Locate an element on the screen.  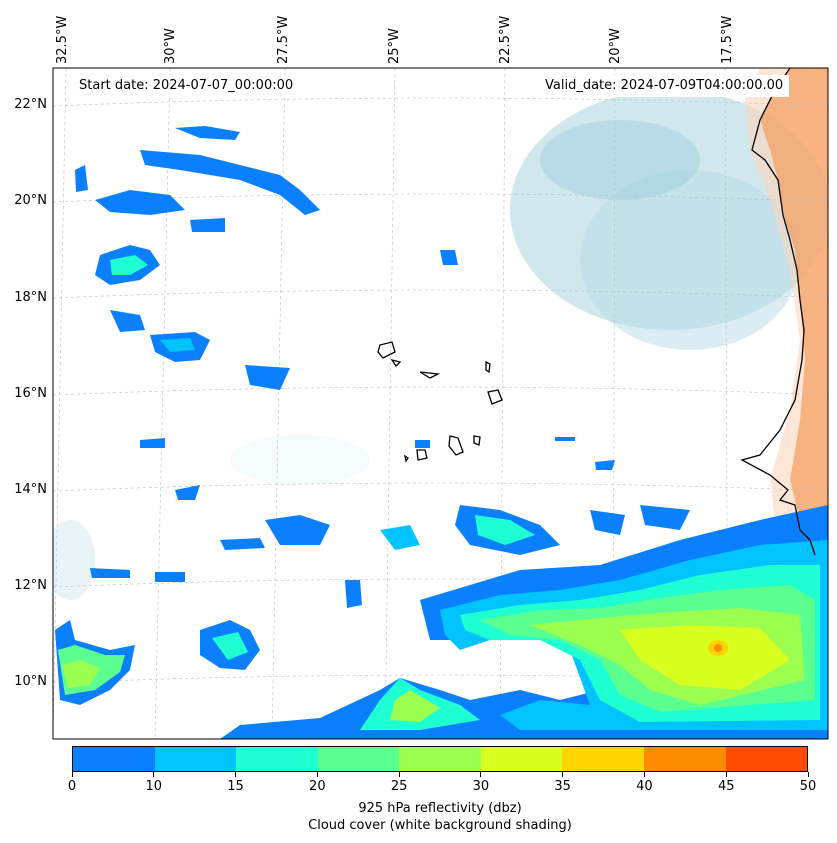
colorbar-tick: 0 is located at coordinates (72, 783).